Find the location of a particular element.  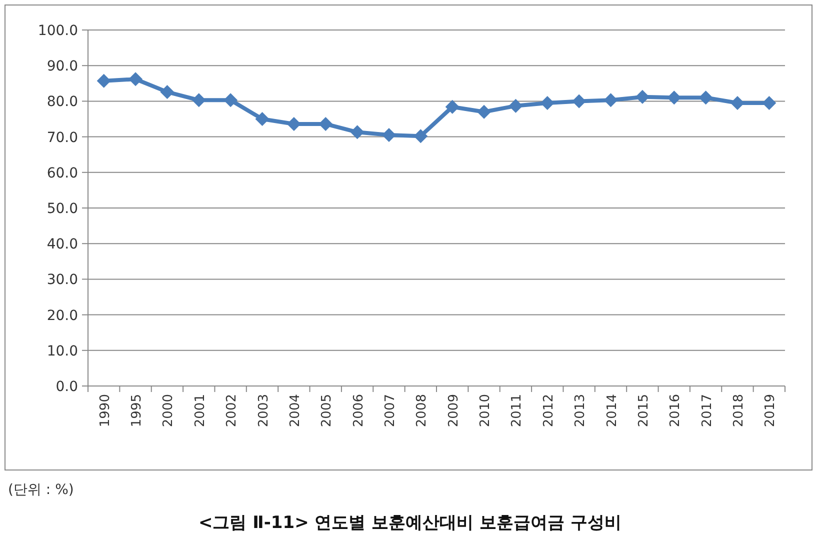

x-tick-label: 2017 is located at coordinates (707, 411).